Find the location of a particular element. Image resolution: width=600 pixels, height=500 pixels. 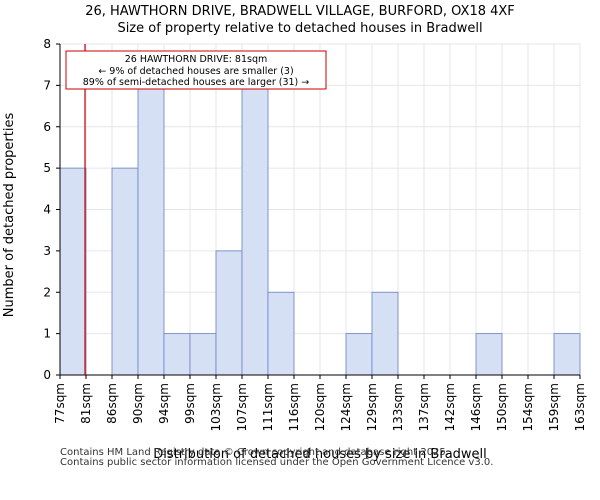

x-tick-label: 111sqm is located at coordinates (268, 407).